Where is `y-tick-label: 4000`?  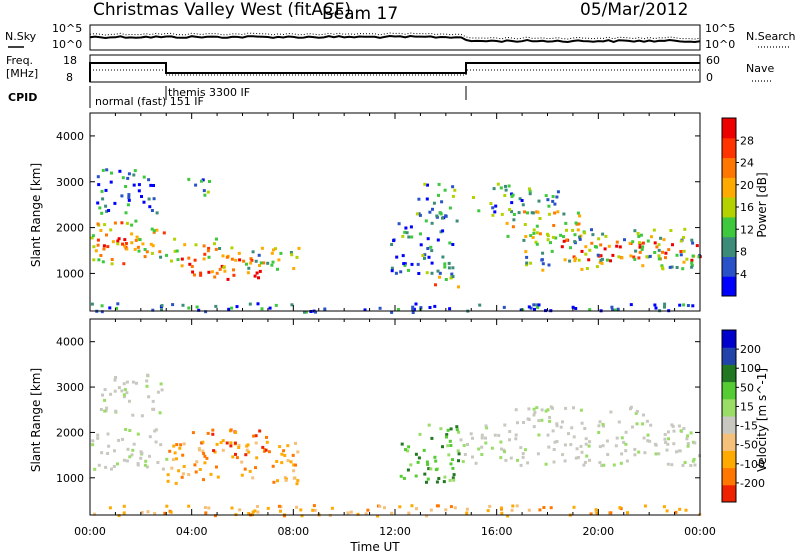 y-tick-label: 4000 is located at coordinates (70, 342).